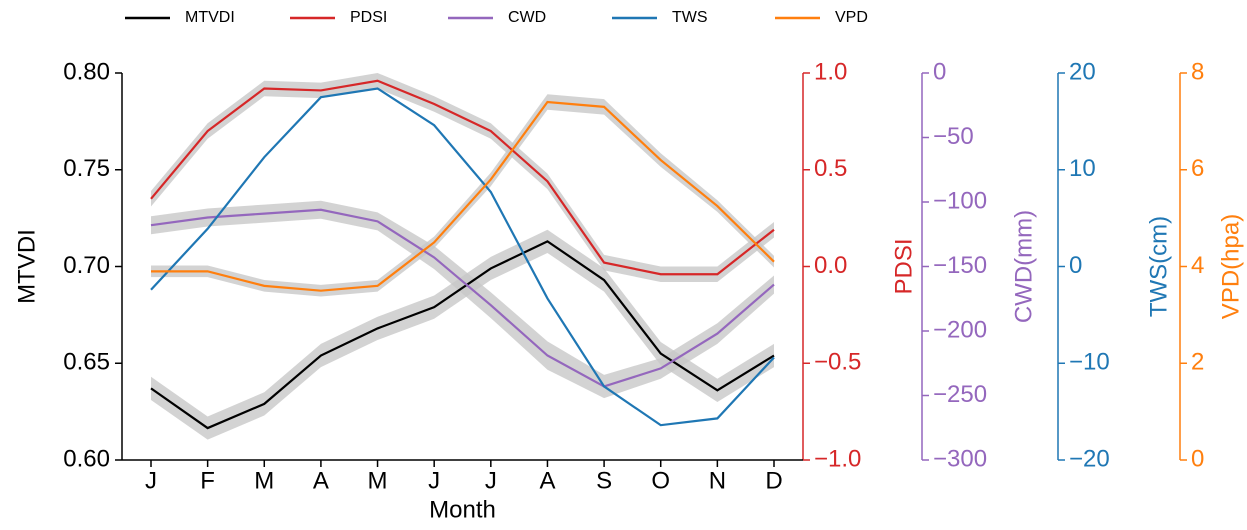  I want to click on legend-label: TWS, so click(690, 17).